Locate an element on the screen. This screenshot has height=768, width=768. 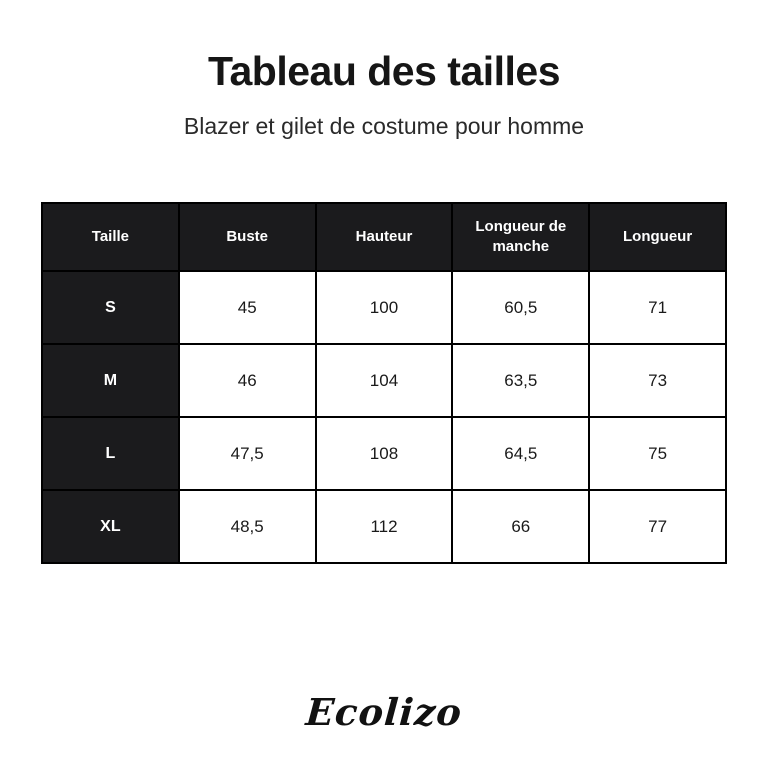
cell-longueur-de-manche: 63,5 is located at coordinates (521, 380).